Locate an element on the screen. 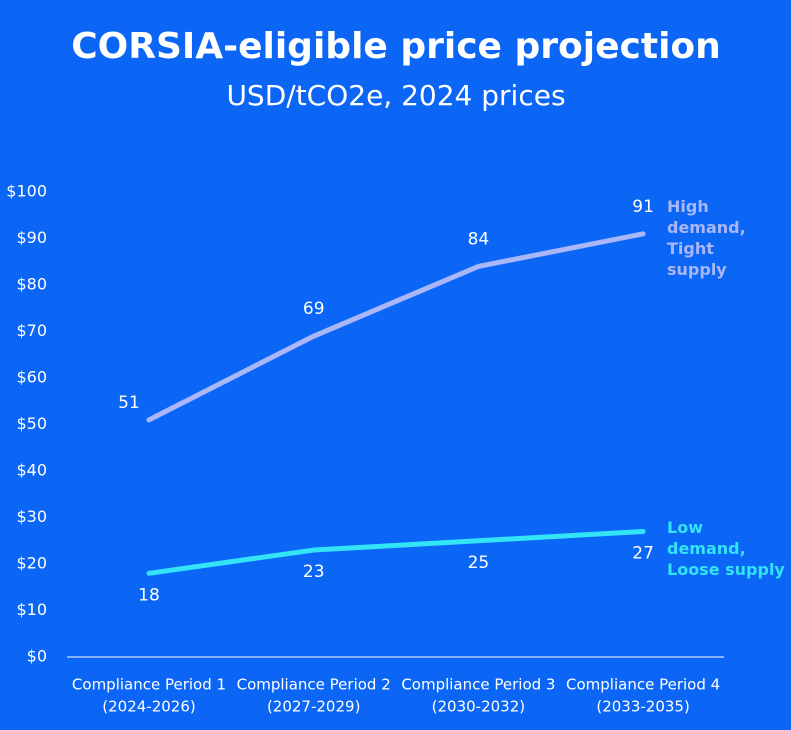  chart-title: CORSIA-eligible price projection is located at coordinates (396, 46).